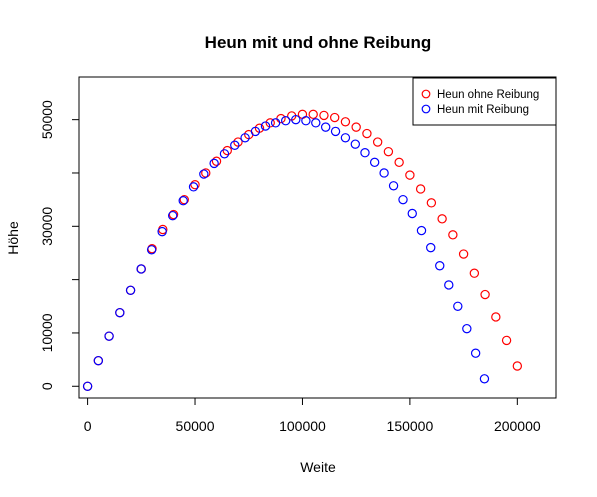 This screenshot has height=497, width=597. Describe the element at coordinates (47, 119) in the screenshot. I see `y-tick-label: 50000` at that location.